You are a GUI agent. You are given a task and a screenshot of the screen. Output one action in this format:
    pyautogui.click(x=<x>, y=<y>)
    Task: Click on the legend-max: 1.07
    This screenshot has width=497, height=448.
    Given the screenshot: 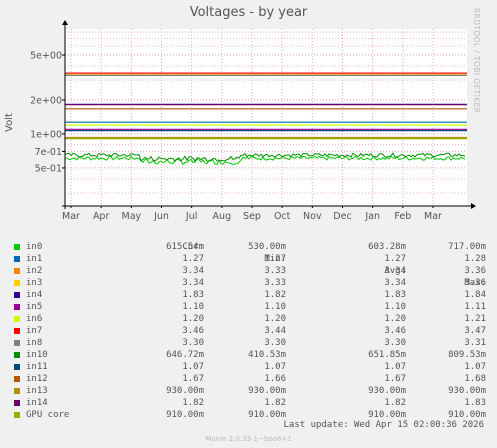 What is the action you would take?
    pyautogui.click(x=475, y=367)
    